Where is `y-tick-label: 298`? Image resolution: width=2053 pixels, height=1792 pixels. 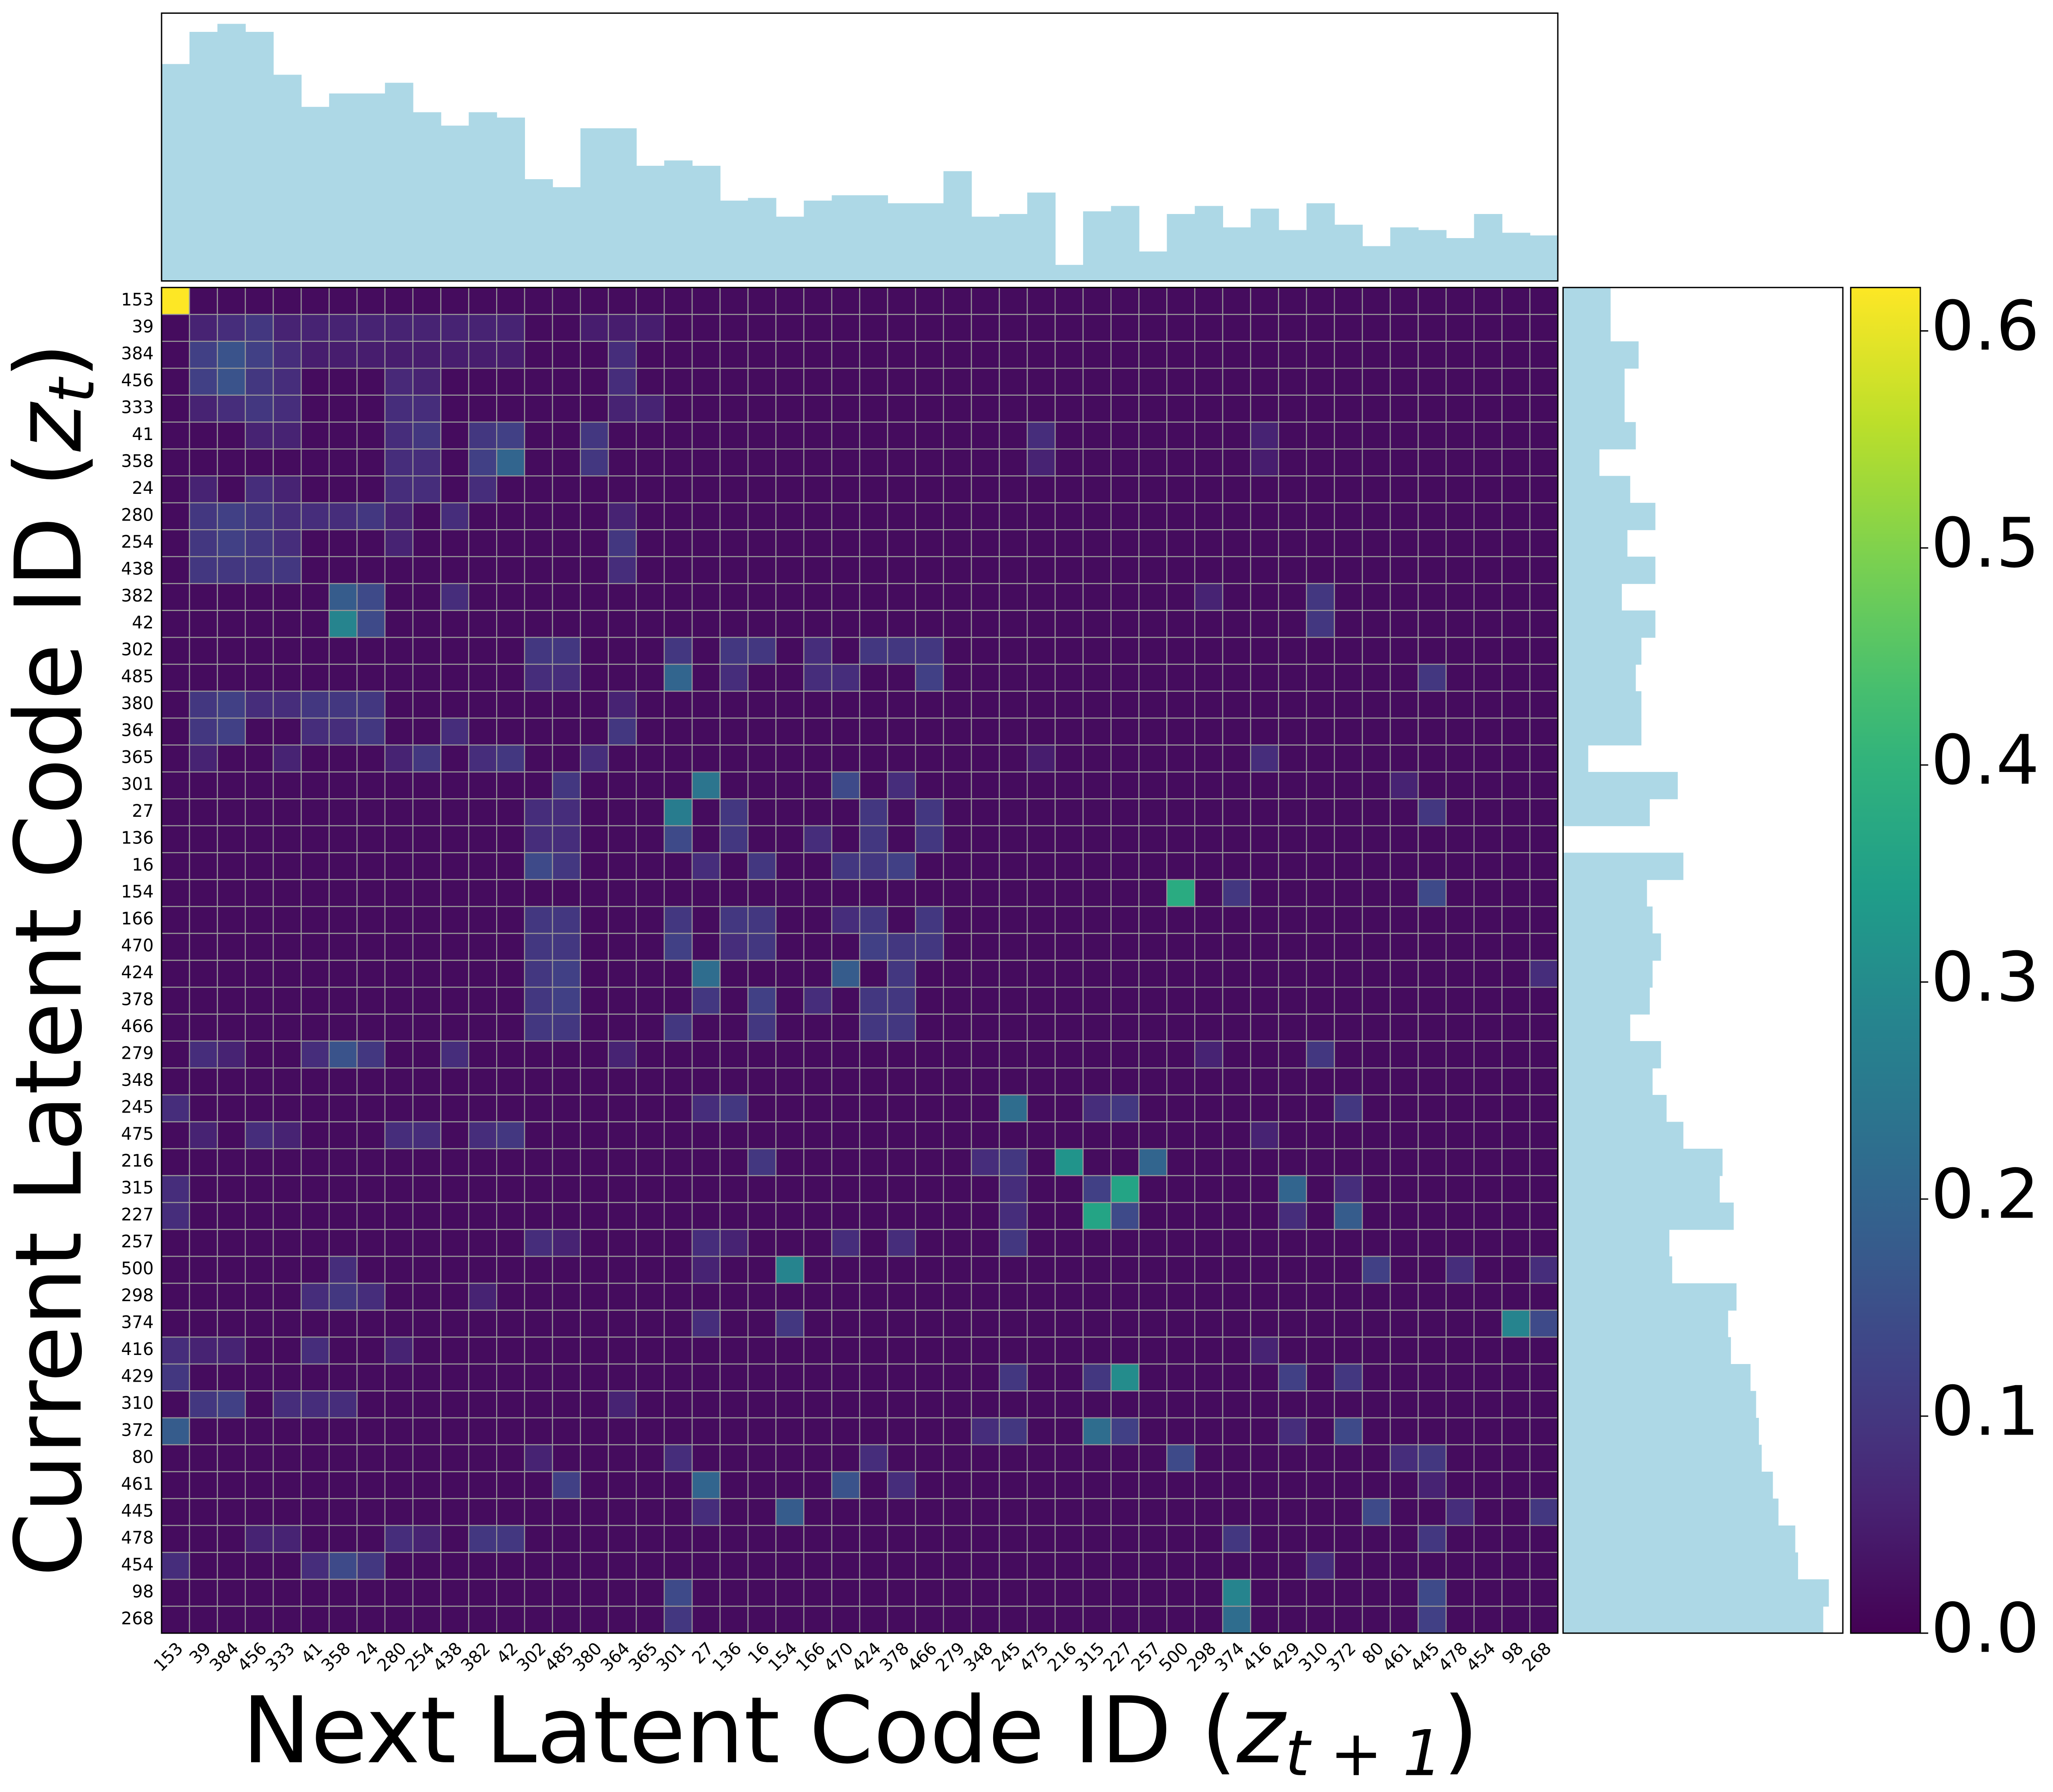 y-tick-label: 298 is located at coordinates (137, 1295).